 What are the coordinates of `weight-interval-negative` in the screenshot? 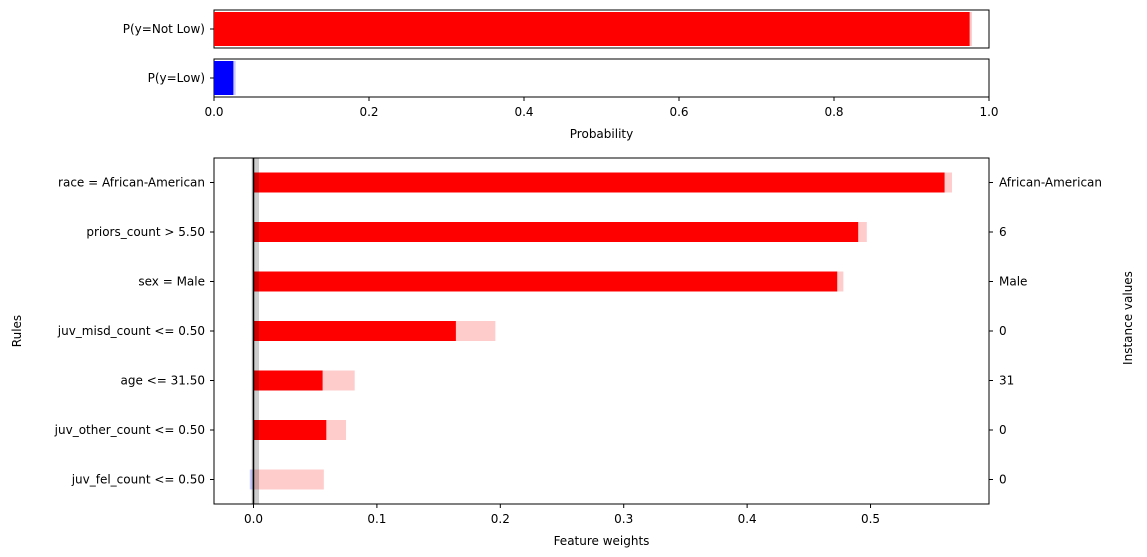 It's located at (251, 479).